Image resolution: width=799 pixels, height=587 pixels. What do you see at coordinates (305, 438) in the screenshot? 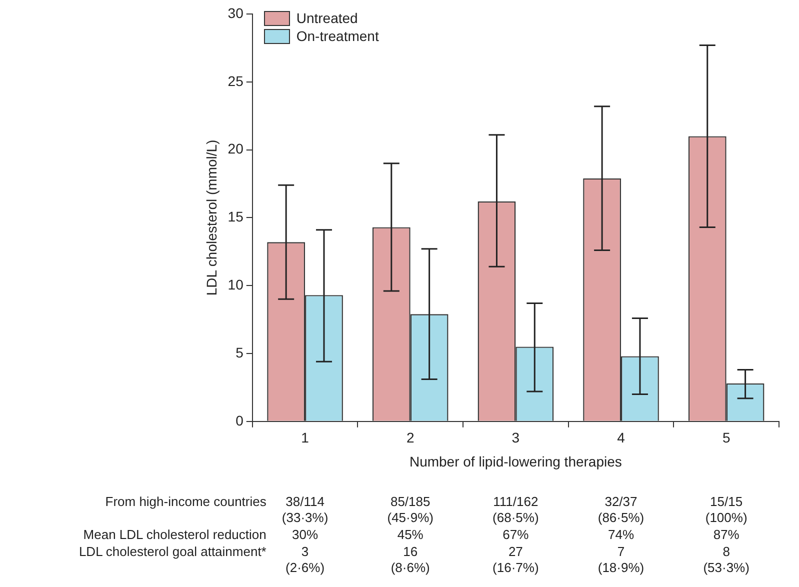
I see `x-tick-label: 1` at bounding box center [305, 438].